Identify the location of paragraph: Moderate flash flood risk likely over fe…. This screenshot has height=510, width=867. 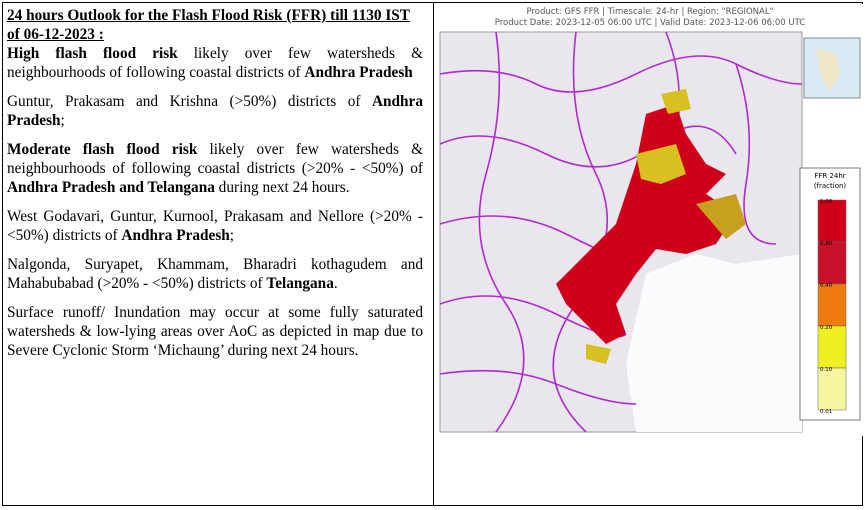
(215, 168).